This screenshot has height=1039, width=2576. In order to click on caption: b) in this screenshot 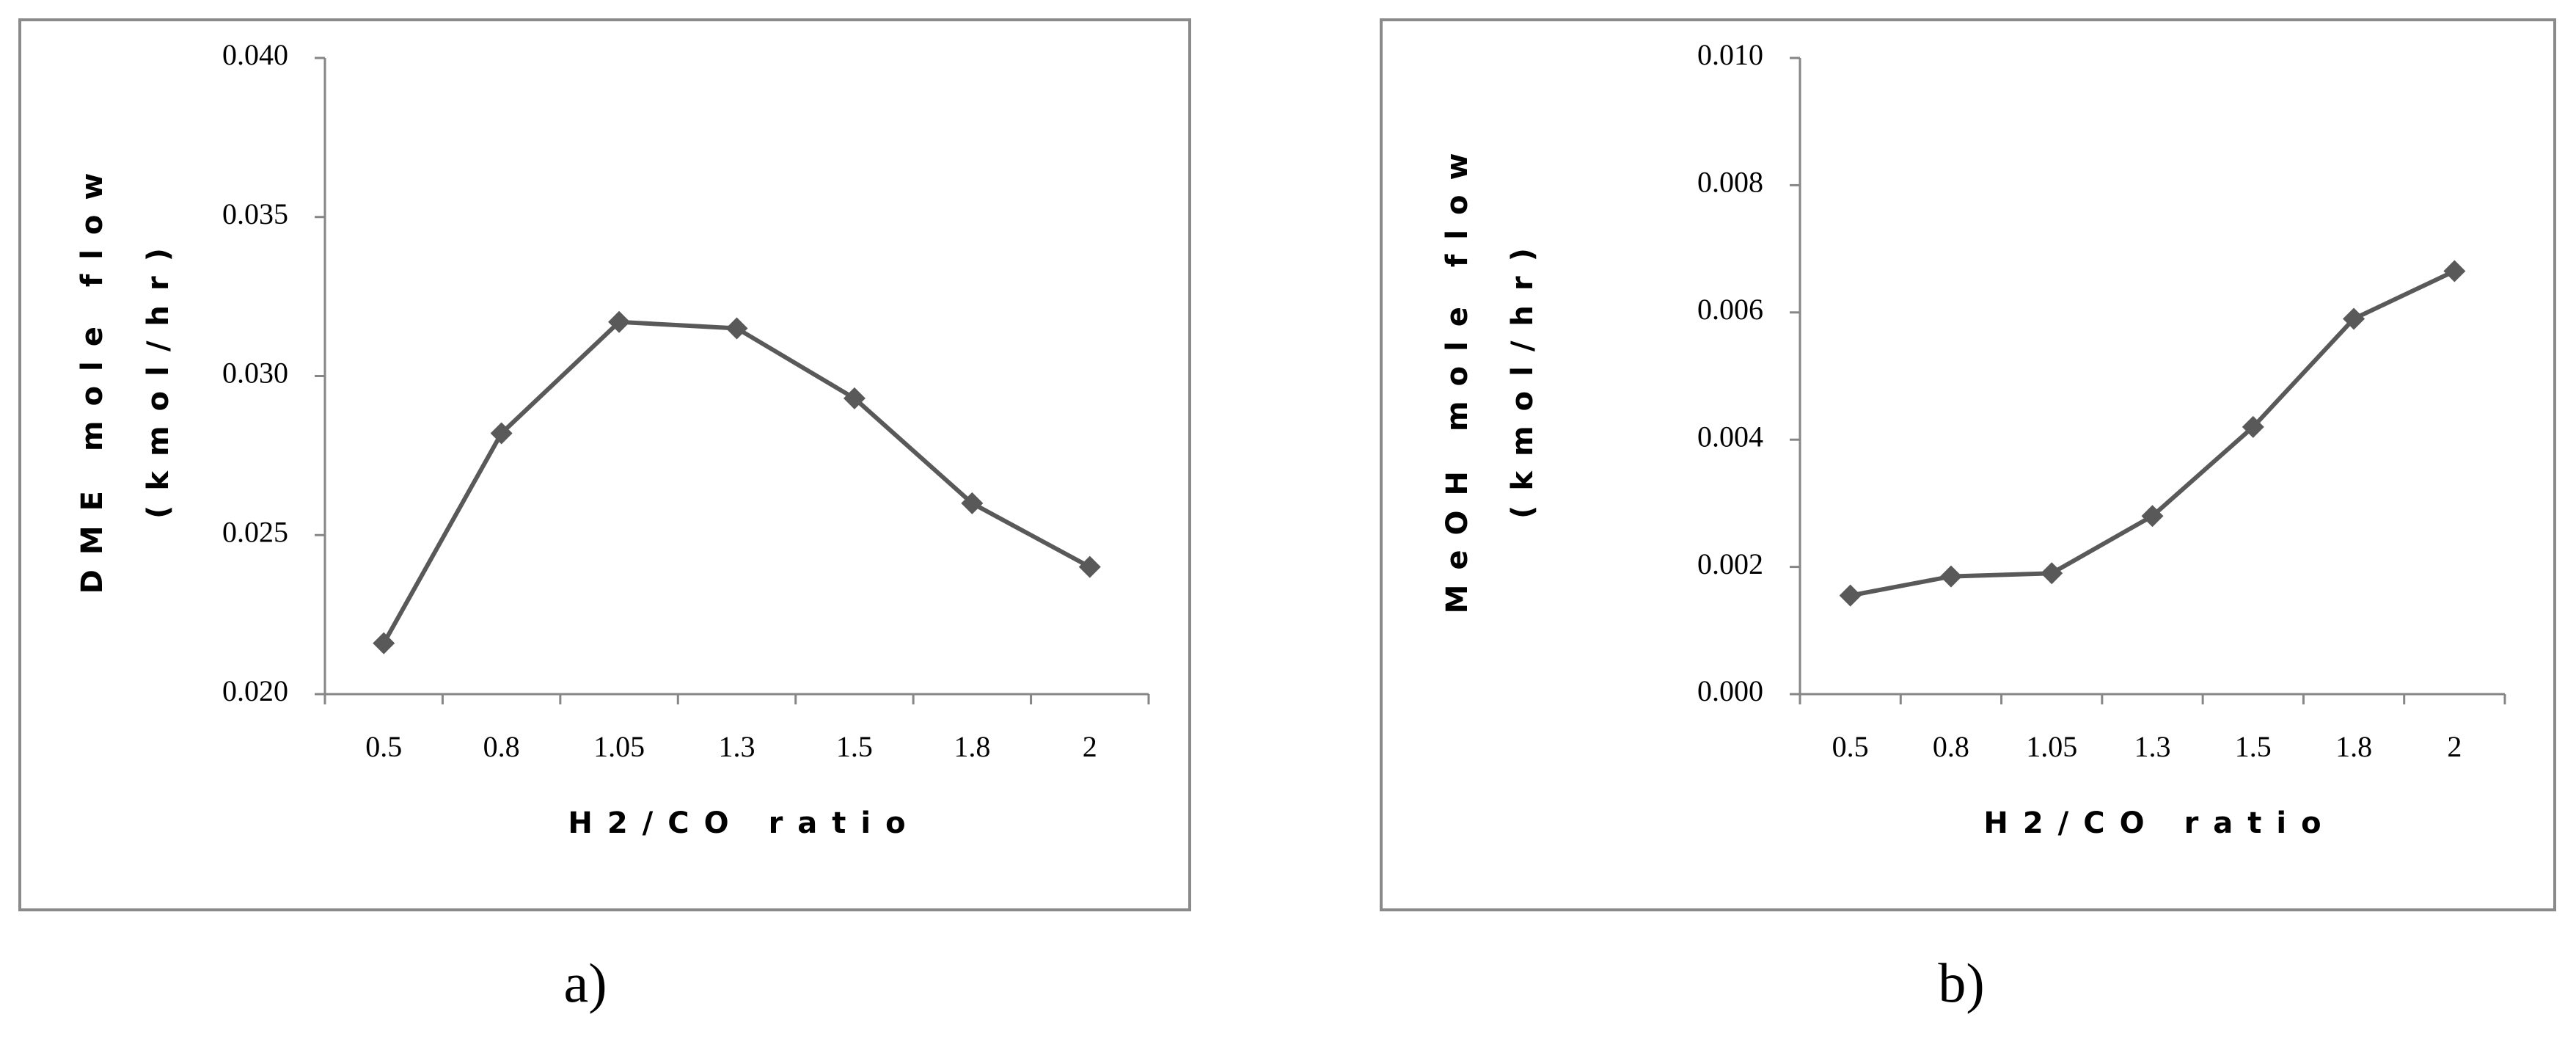, I will do `click(1961, 983)`.